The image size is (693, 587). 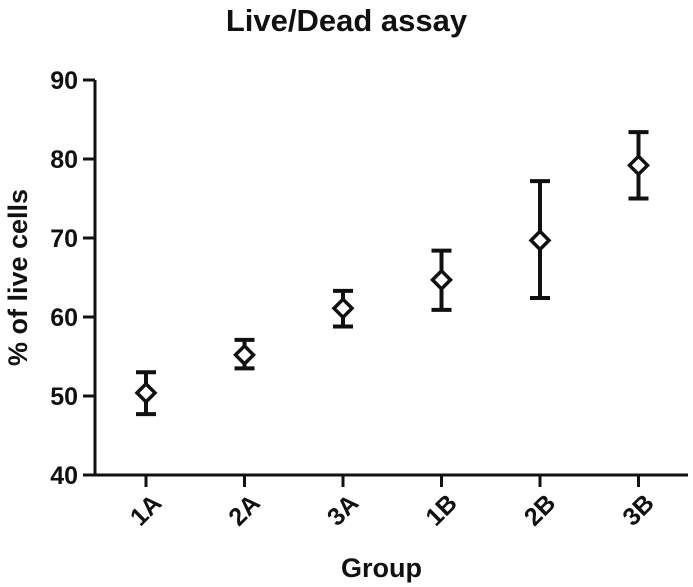 I want to click on x-tick-label: 3A, so click(x=343, y=510).